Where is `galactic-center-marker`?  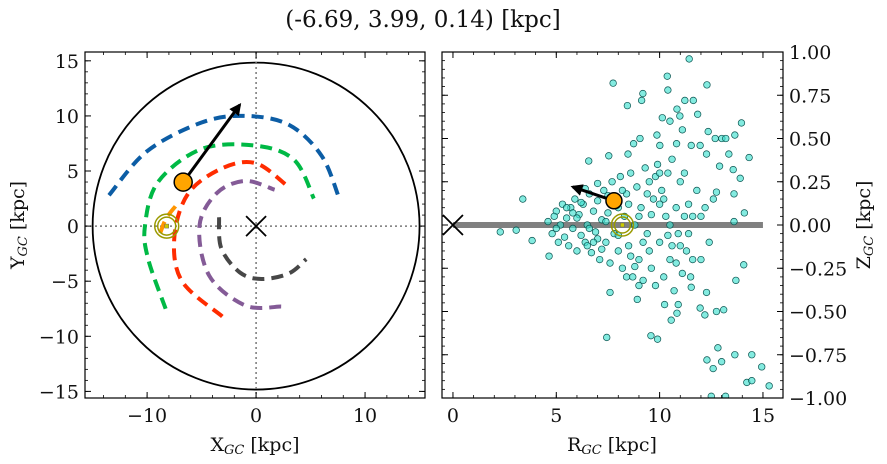 galactic-center-marker is located at coordinates (256, 226).